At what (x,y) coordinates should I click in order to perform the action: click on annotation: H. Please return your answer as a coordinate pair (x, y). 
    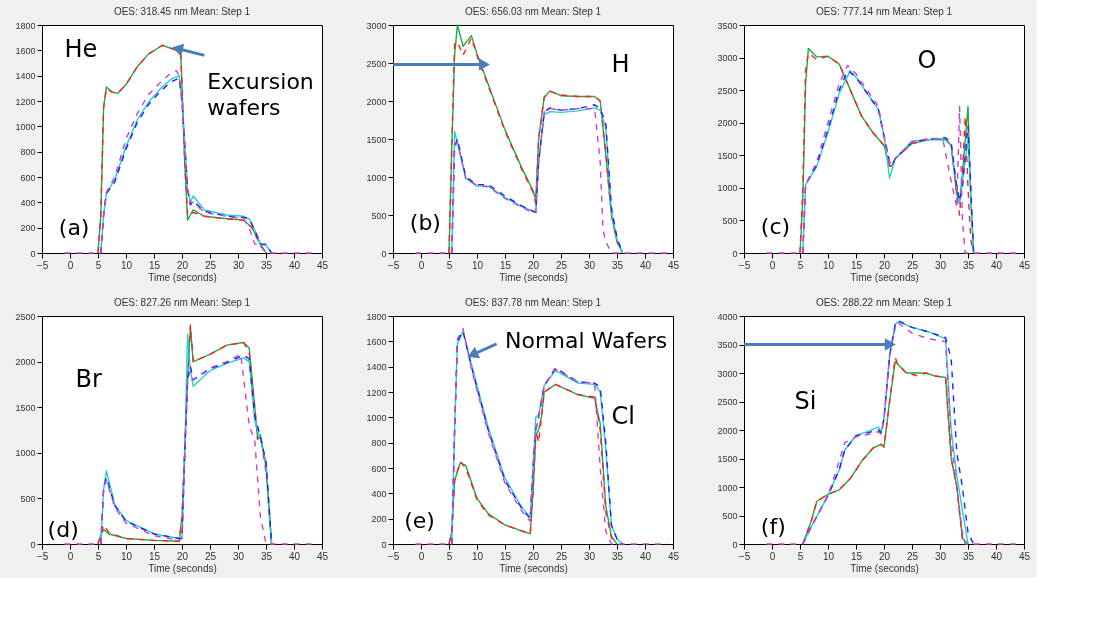
    Looking at the image, I should click on (620, 63).